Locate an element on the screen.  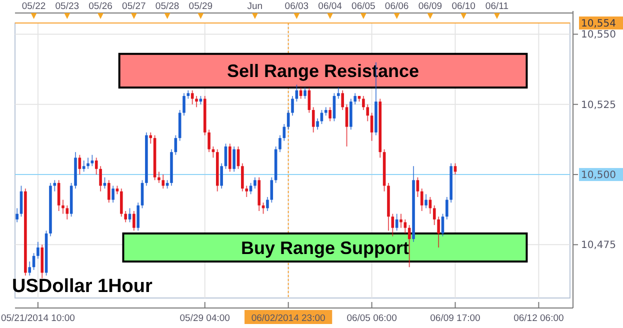
x-tick-label: 05/21/2014 10:00 is located at coordinates (37, 318).